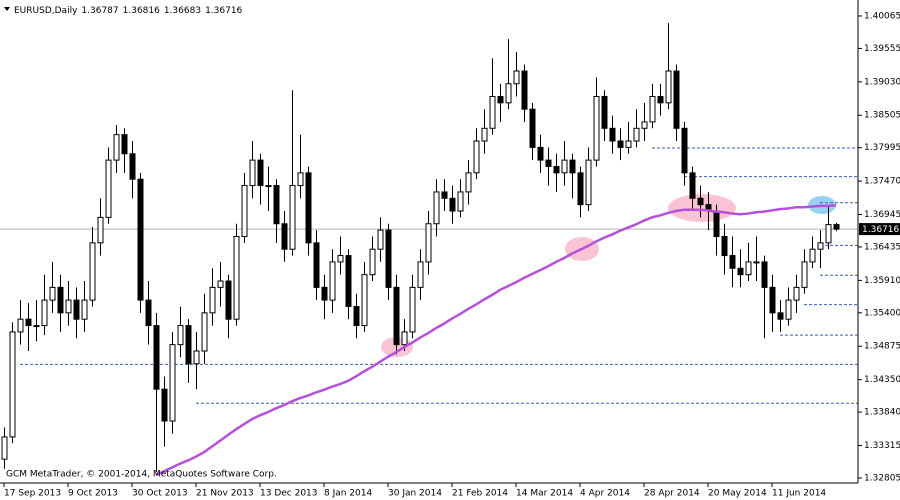 The height and width of the screenshot is (500, 900). I want to click on menu-triangle, so click(7, 9).